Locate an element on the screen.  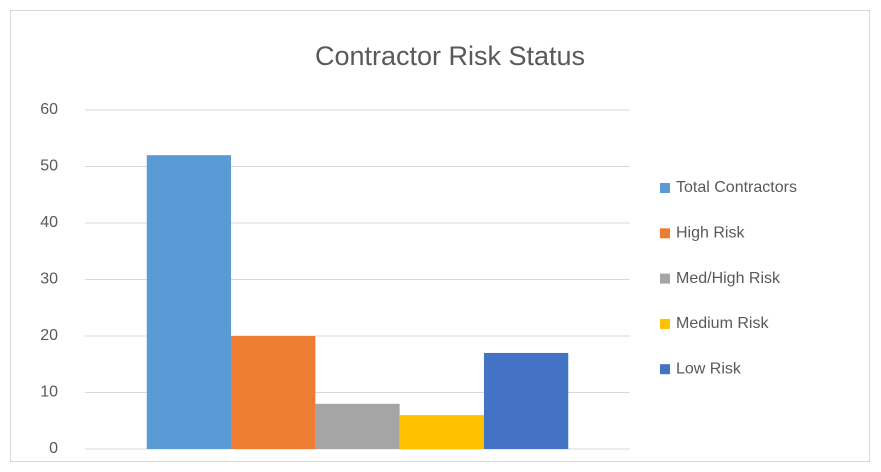
legend-label: Low Risk is located at coordinates (709, 368).